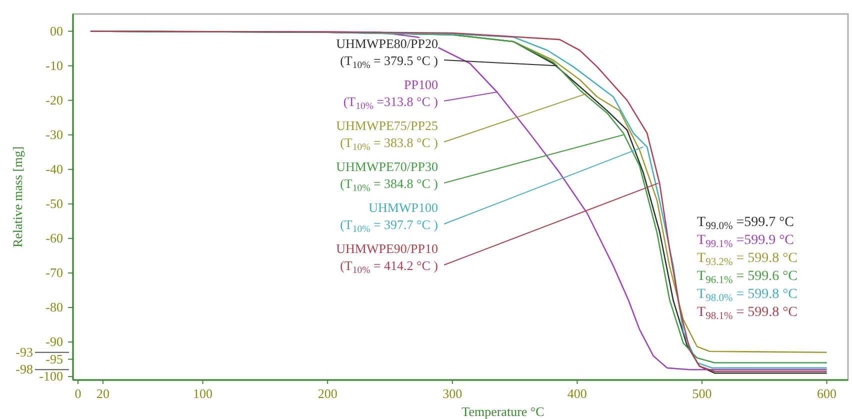  I want to click on annotation: (T$_{10%}$ =313.8 °C ), so click(390, 103).